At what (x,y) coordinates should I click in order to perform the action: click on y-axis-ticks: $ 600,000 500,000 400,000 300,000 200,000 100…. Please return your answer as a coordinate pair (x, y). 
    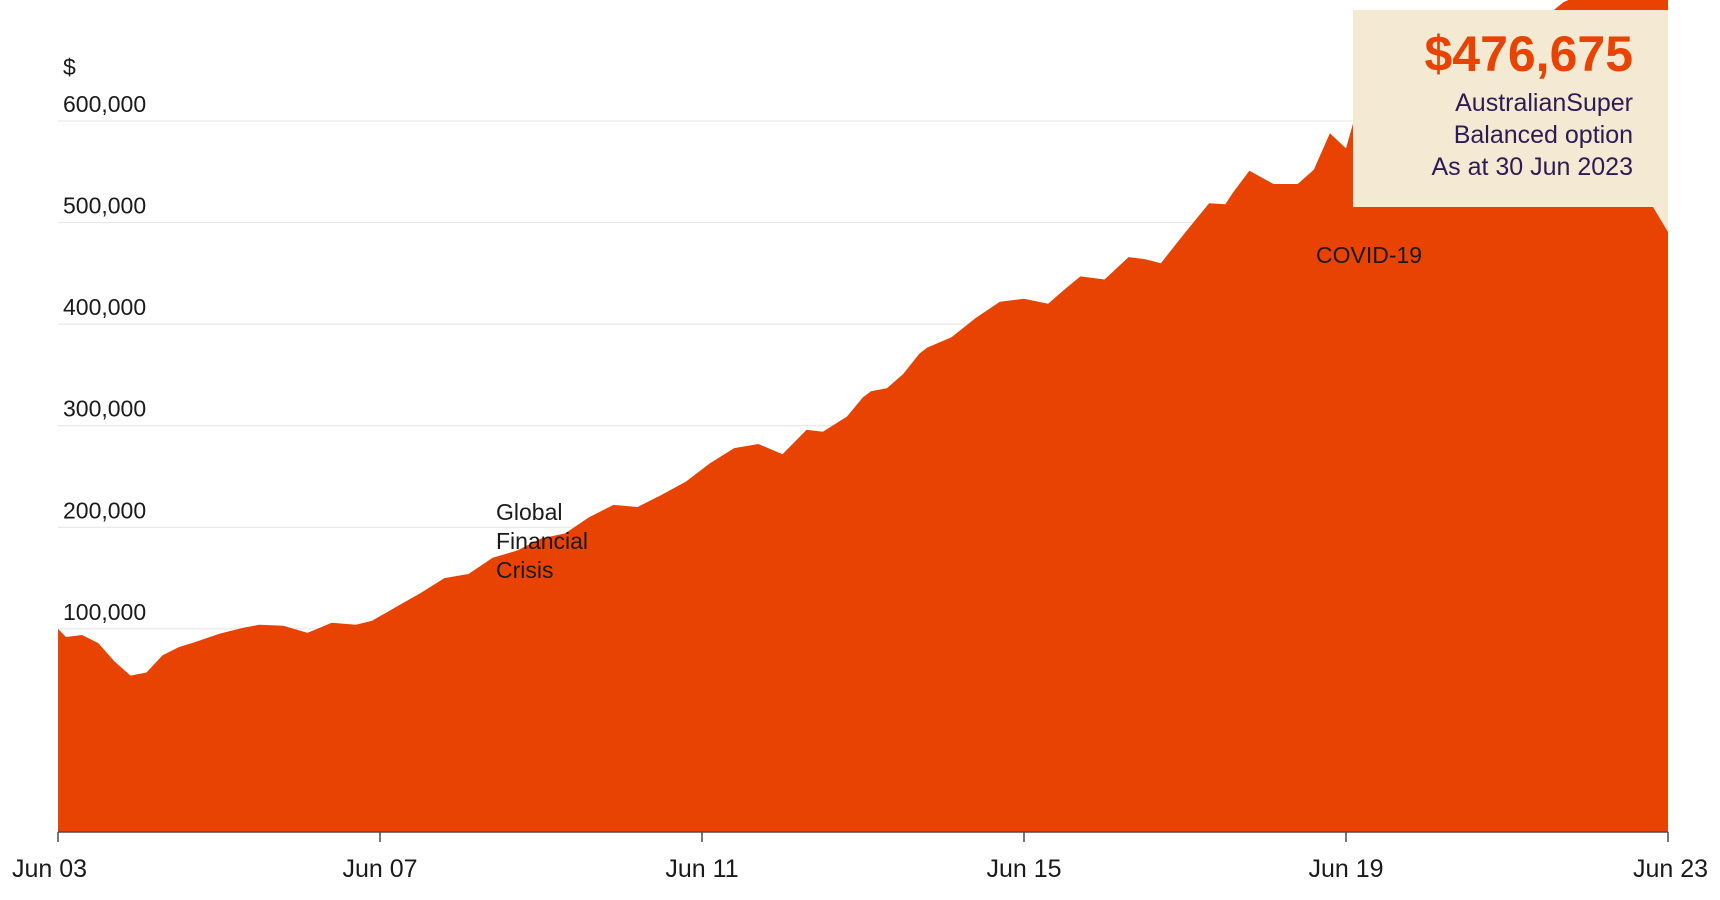
    Looking at the image, I should click on (104, 339).